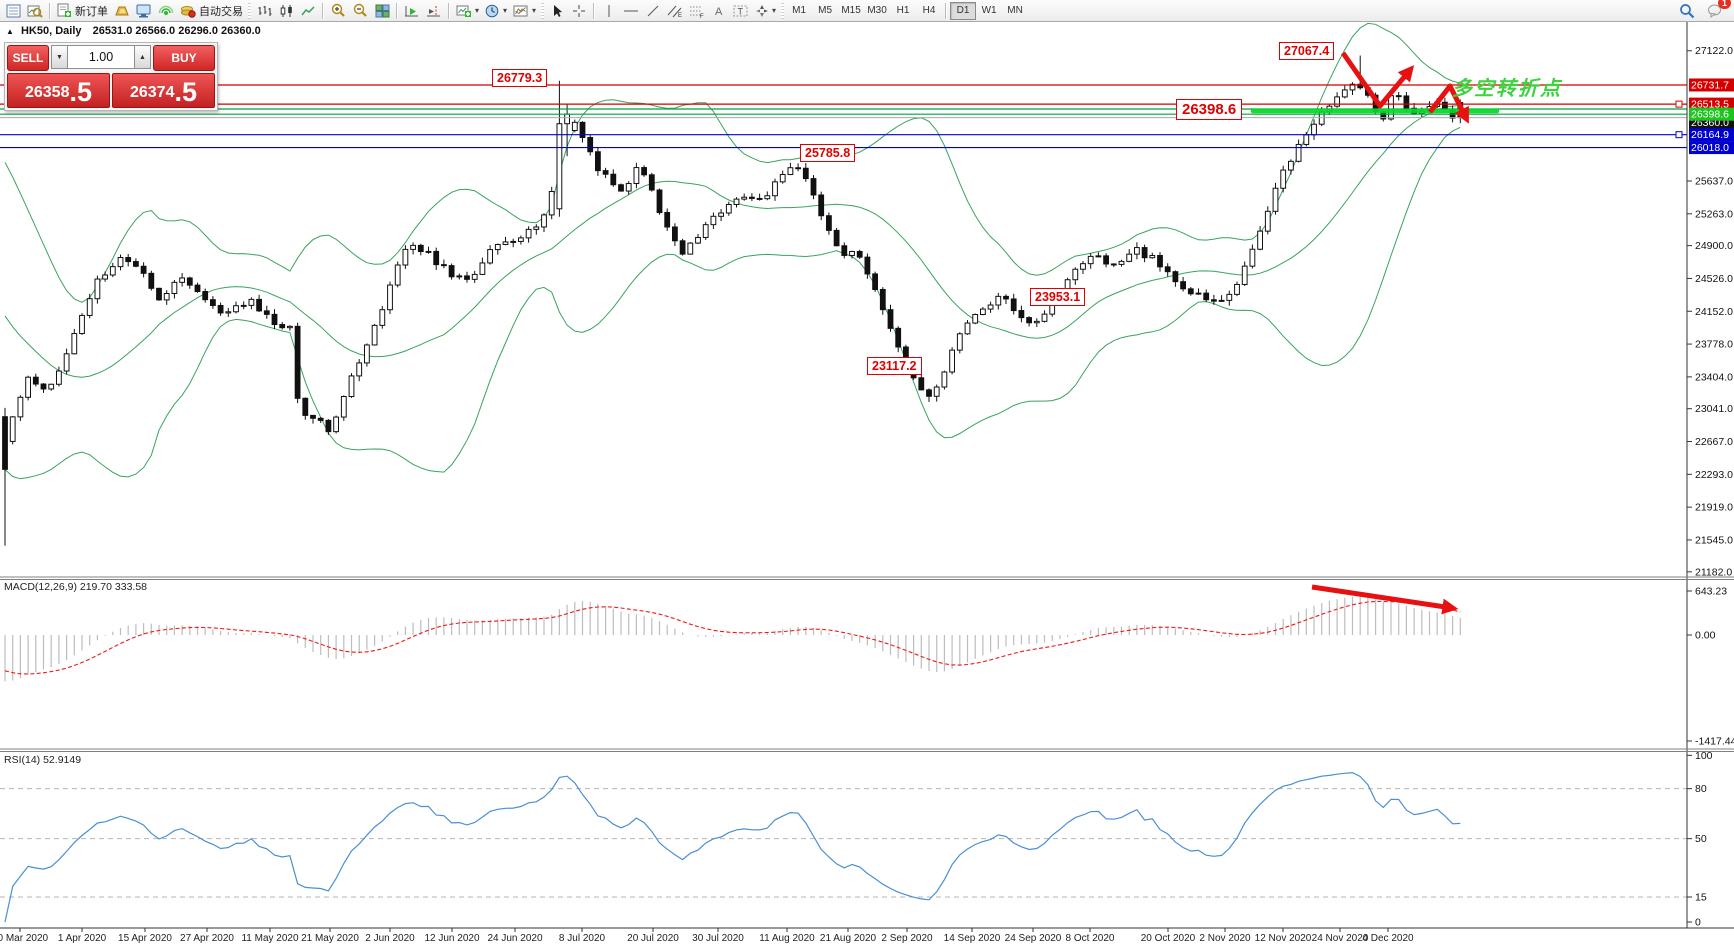 This screenshot has height=946, width=1734. What do you see at coordinates (1711, 148) in the screenshot?
I see `price-badge` at bounding box center [1711, 148].